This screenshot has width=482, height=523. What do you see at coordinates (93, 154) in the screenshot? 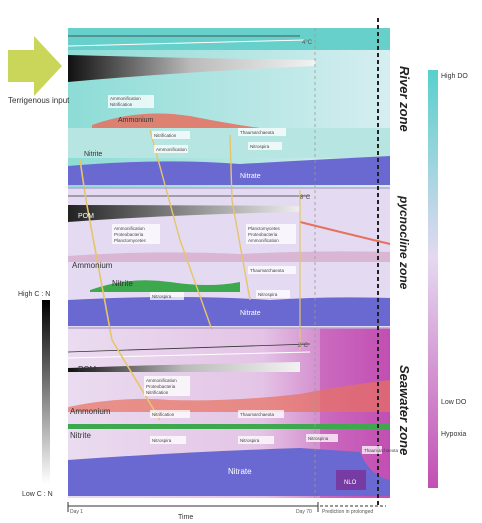
I see `species-nitrite-river: Nitrite` at bounding box center [93, 154].